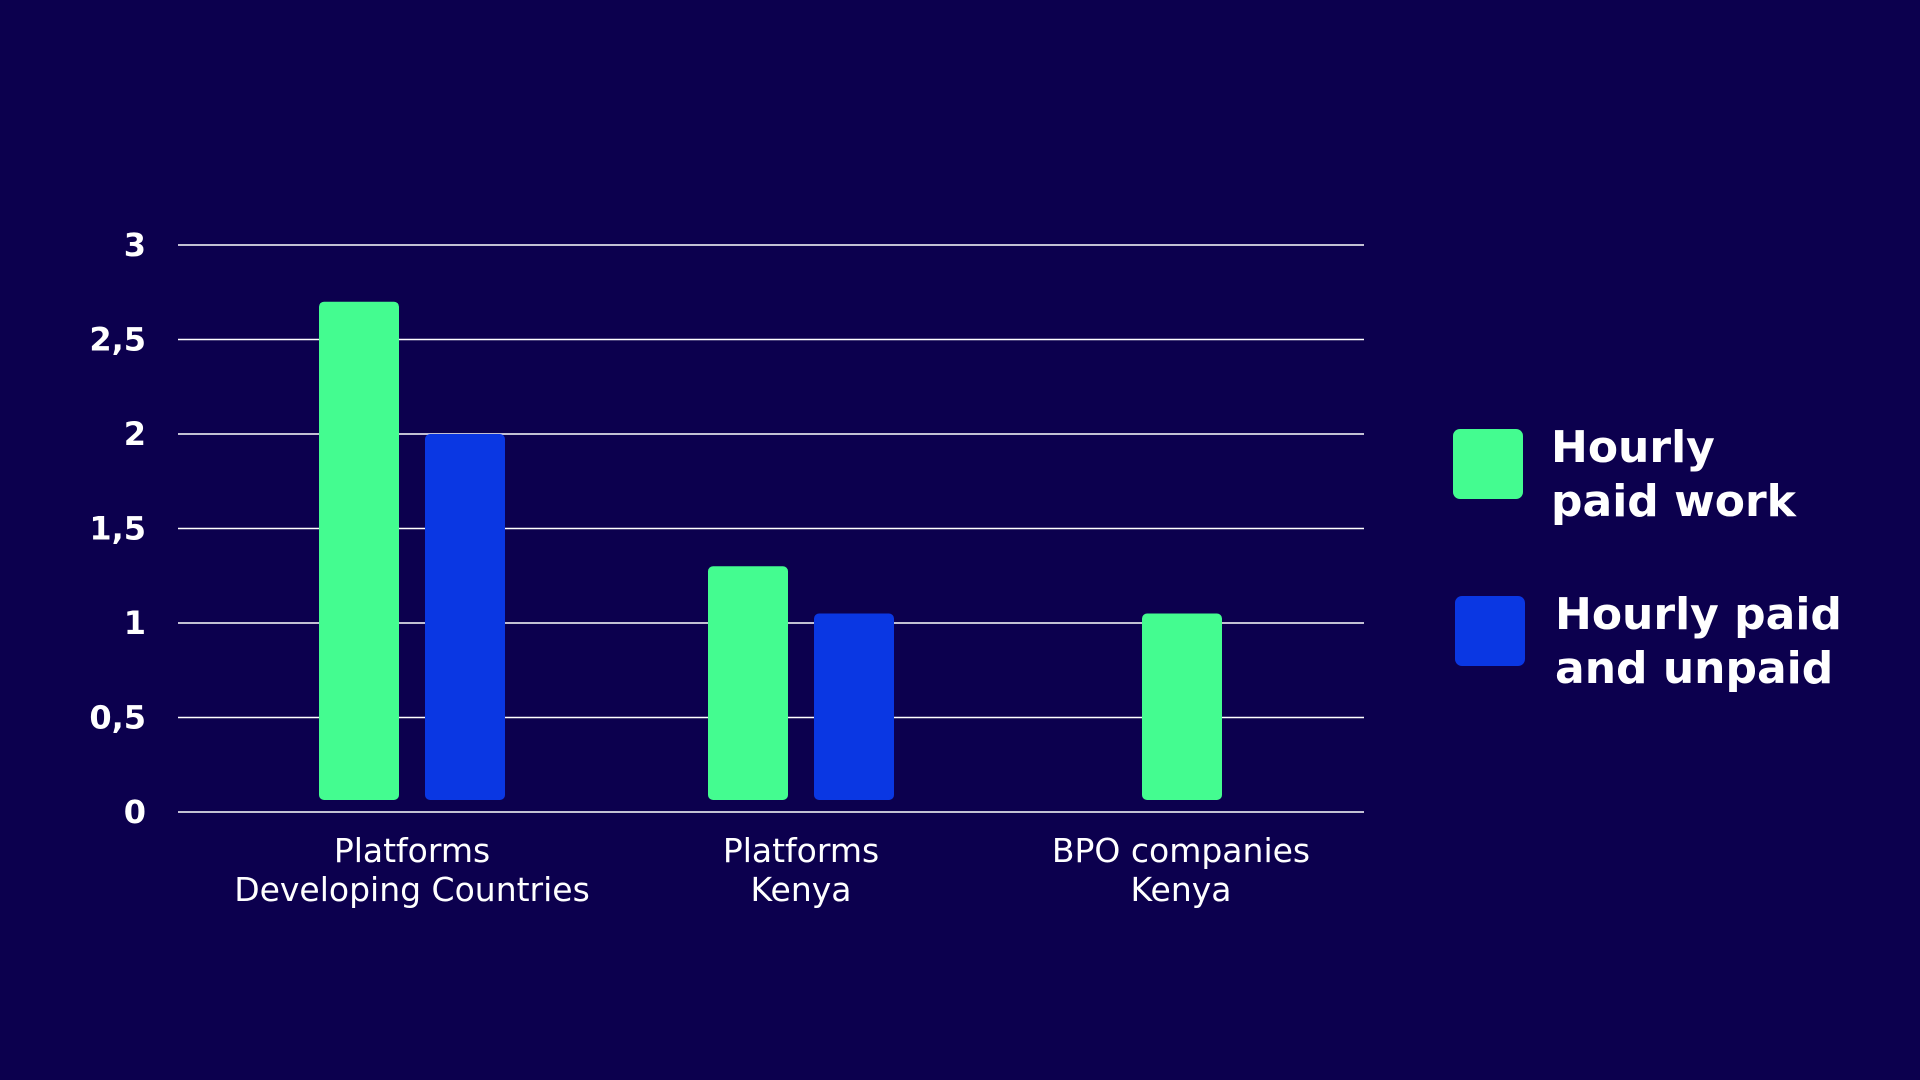 This screenshot has width=1920, height=1080. I want to click on legend-label: Hourly, so click(1633, 447).